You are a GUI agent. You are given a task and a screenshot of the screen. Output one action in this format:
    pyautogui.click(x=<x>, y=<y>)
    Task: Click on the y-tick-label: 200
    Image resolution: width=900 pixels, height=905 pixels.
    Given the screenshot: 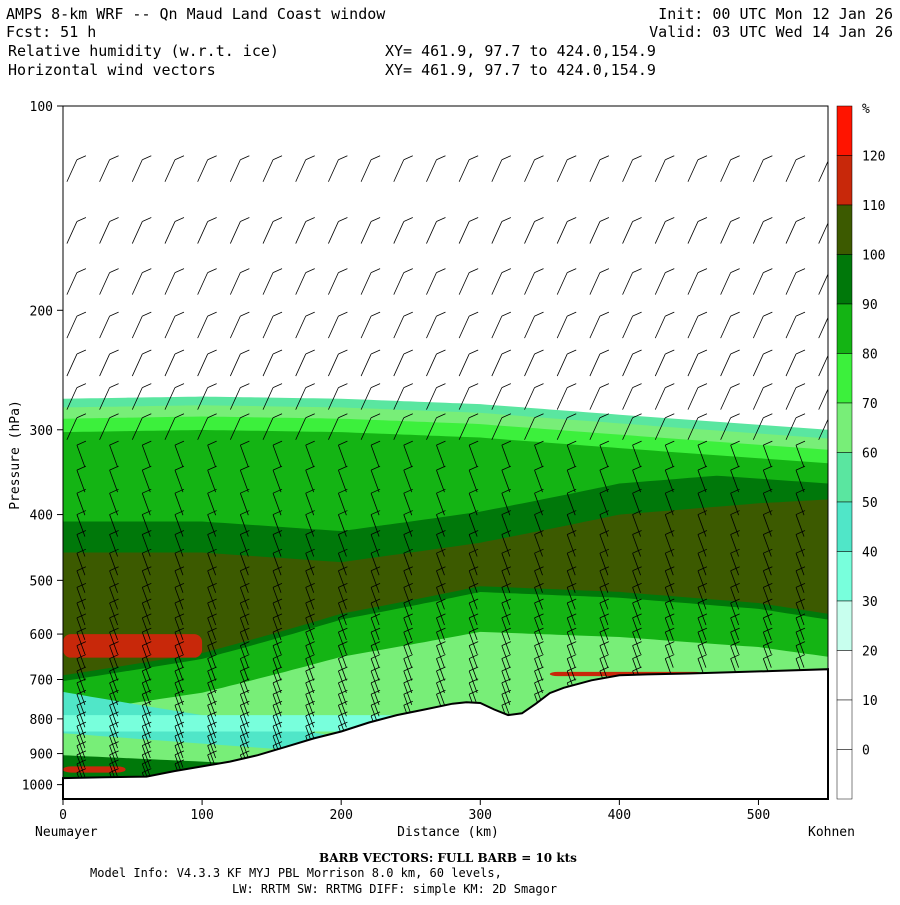 What is the action you would take?
    pyautogui.click(x=41, y=311)
    